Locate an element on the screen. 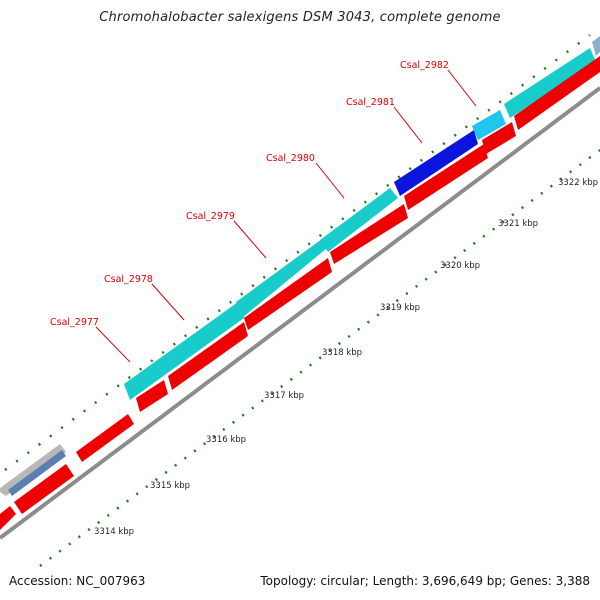 The image size is (600, 600). gene-label-csal-2980: Csal_2980 is located at coordinates (290, 158).